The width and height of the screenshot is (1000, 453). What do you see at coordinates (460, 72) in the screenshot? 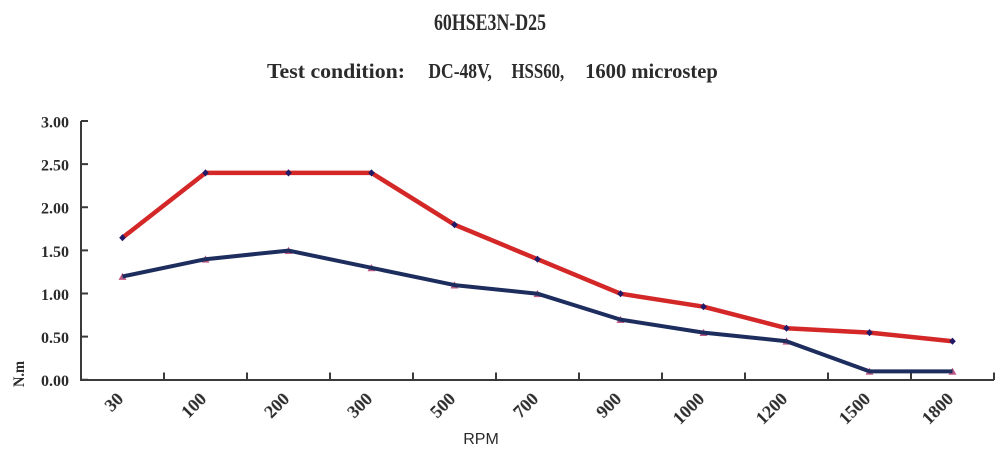
I see `svg-text: DC-48V,` at bounding box center [460, 72].